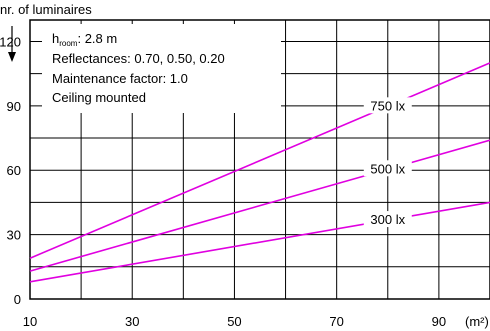 The height and width of the screenshot is (331, 490). I want to click on series-label: 300 lx, so click(387, 219).